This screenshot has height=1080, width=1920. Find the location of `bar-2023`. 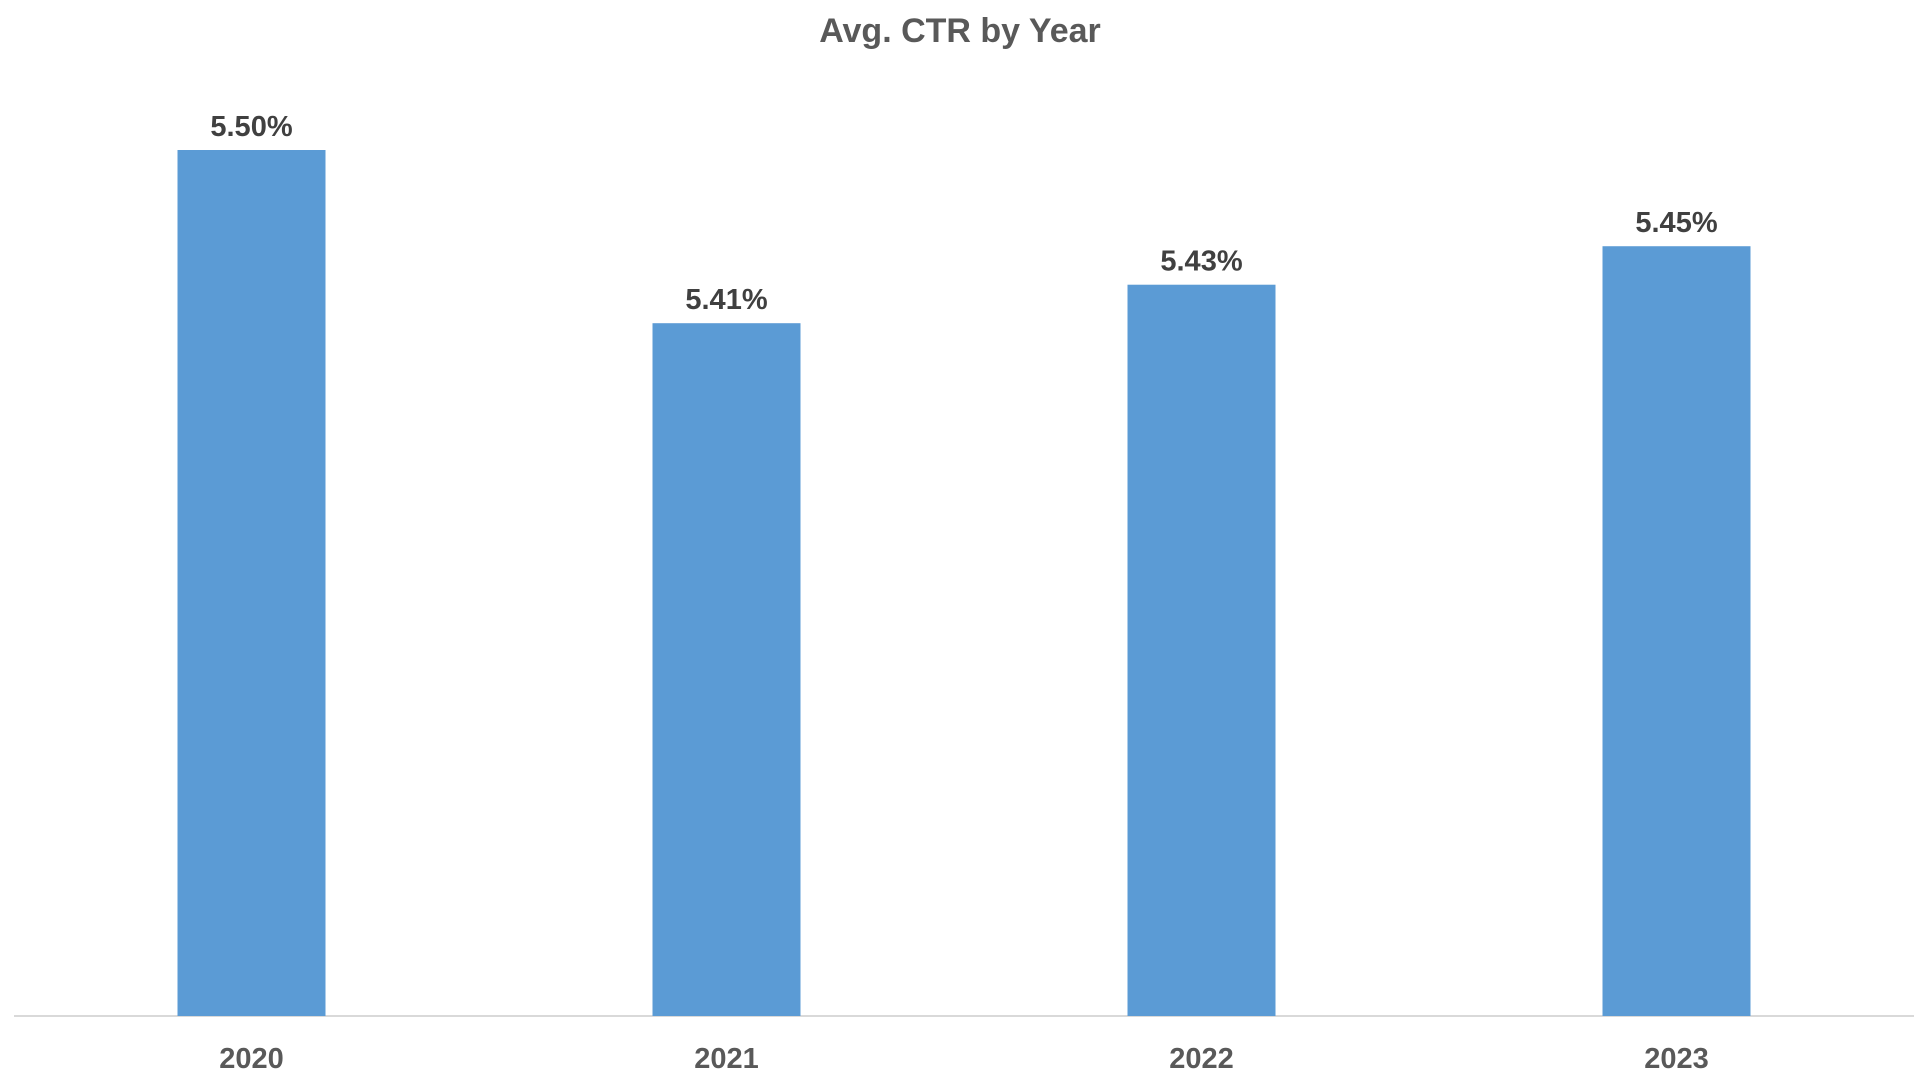

bar-2023 is located at coordinates (1676, 631).